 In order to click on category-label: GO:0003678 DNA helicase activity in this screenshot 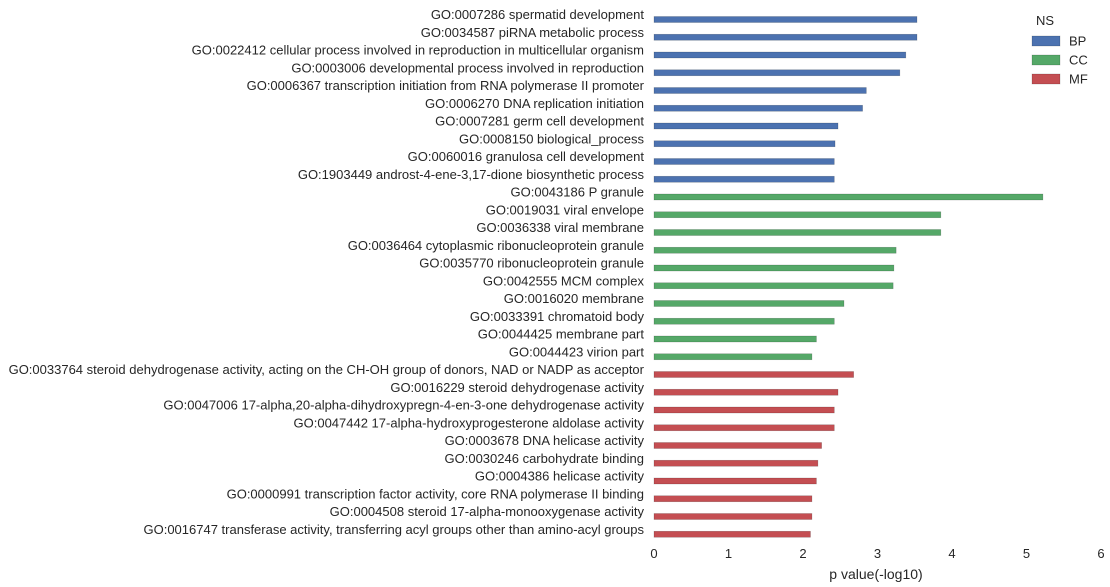, I will do `click(545, 440)`.